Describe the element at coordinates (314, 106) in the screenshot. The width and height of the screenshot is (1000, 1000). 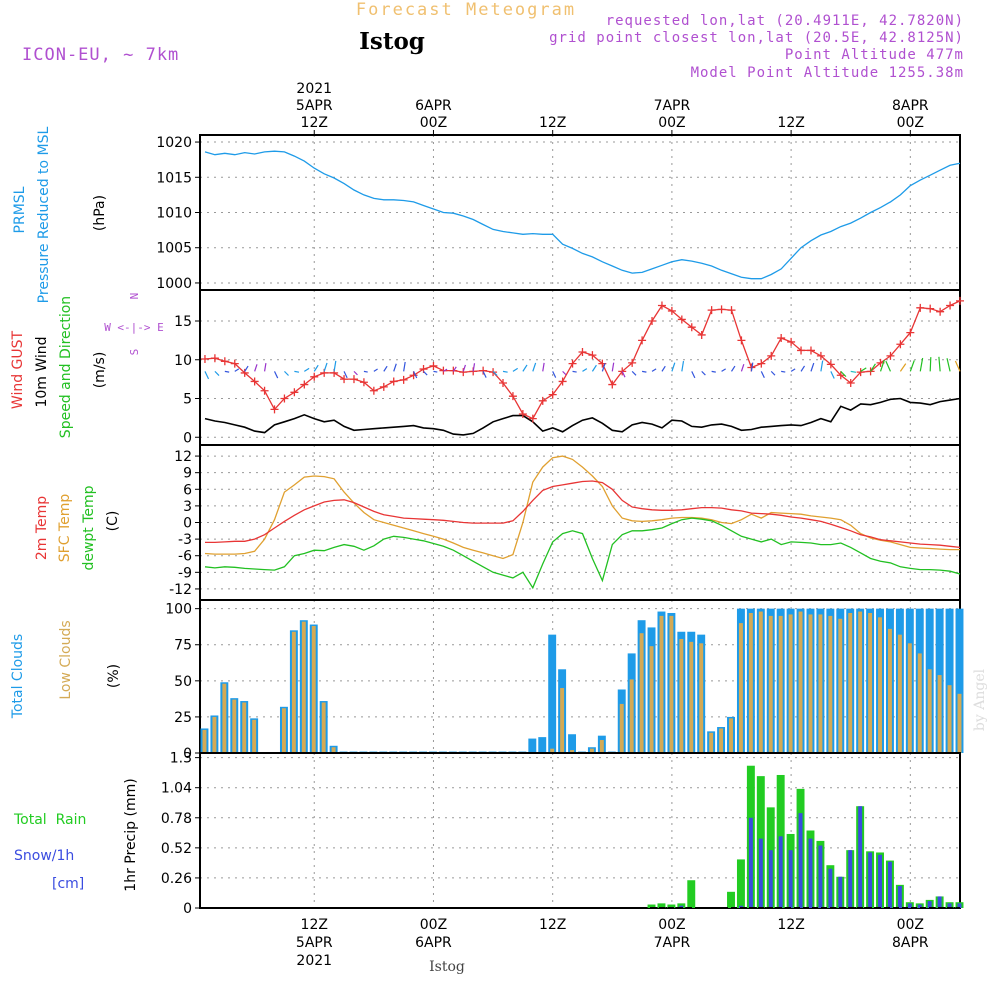
I see `top-time-label: 5APR` at that location.